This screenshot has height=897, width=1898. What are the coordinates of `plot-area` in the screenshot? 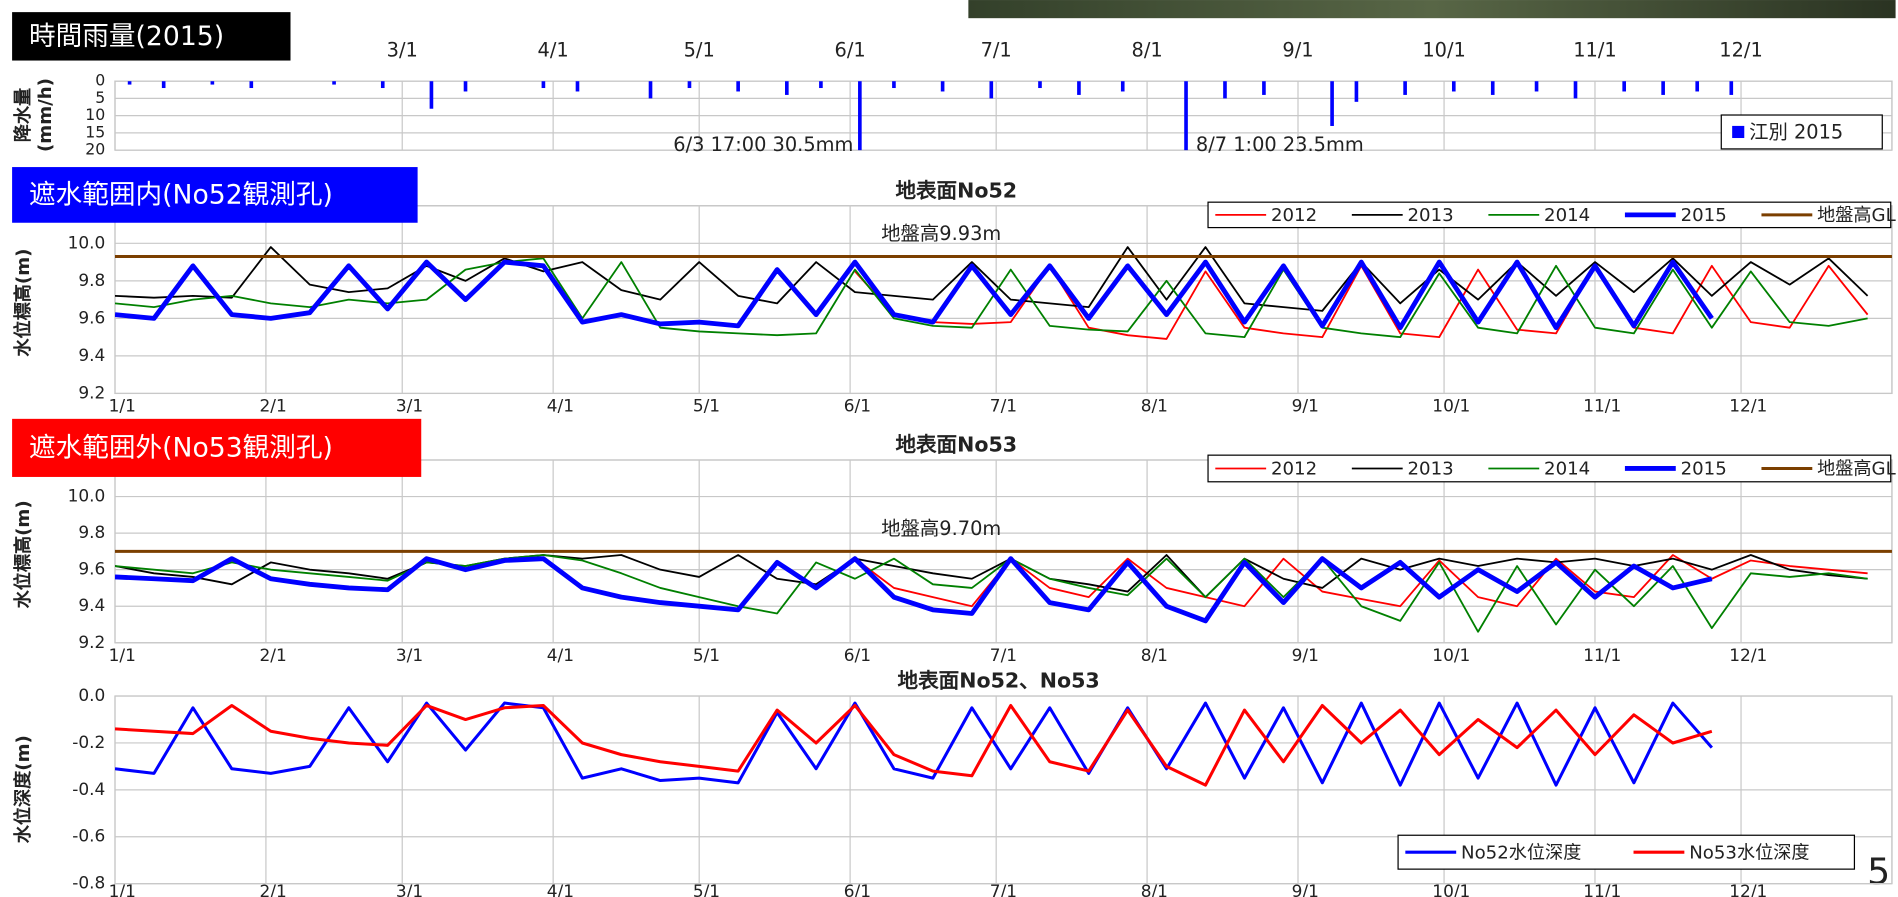 It's located at (913, 744).